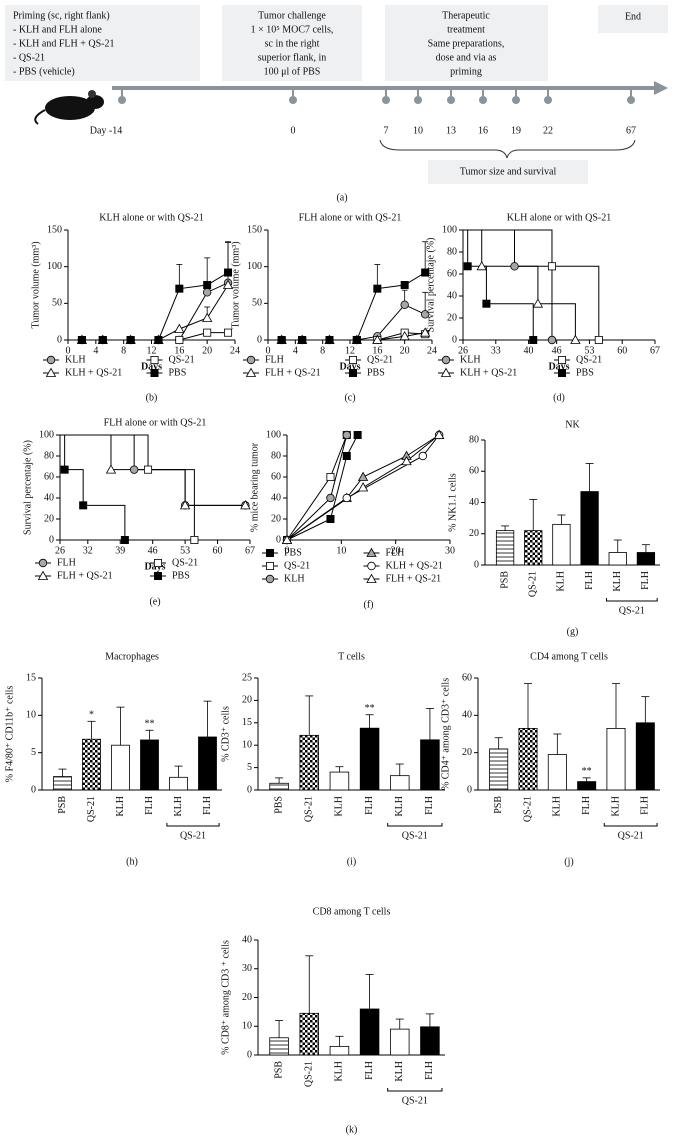  Describe the element at coordinates (75, 359) in the screenshot. I see `legend-label: KLH` at that location.